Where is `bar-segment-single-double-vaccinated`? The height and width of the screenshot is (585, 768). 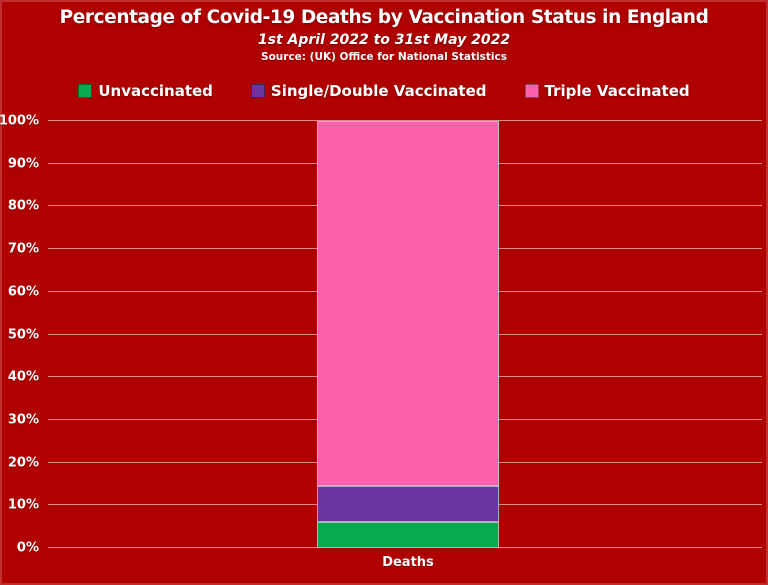
bar-segment-single-double-vaccinated is located at coordinates (408, 504).